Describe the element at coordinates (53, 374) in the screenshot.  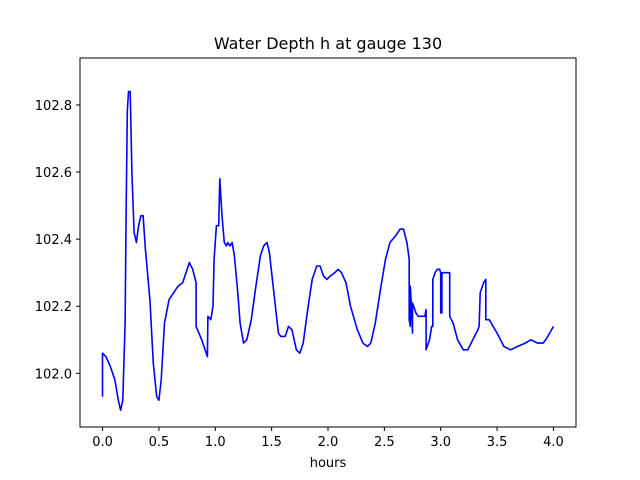
I see `y-tick-label: 102.0` at that location.